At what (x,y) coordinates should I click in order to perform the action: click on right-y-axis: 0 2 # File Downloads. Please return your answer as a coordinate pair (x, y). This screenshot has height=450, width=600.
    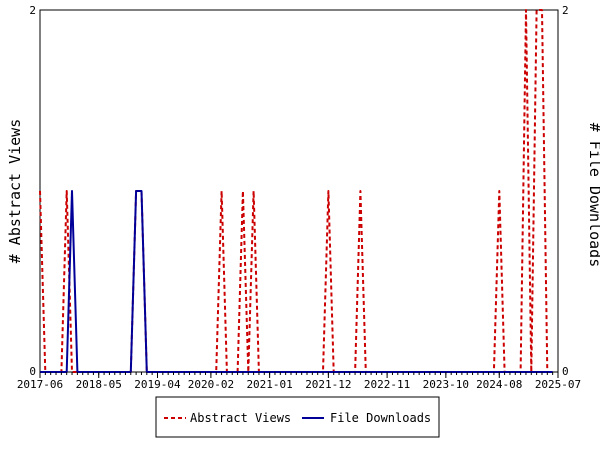
    Looking at the image, I should click on (581, 191).